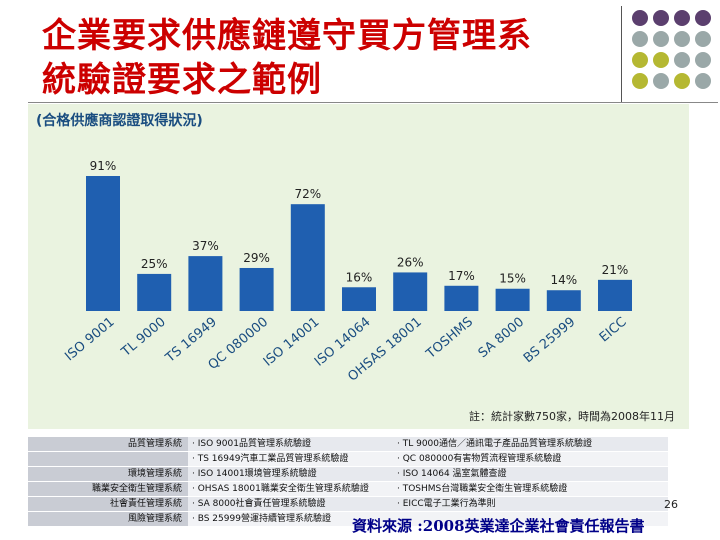  What do you see at coordinates (359, 277) in the screenshot?
I see `bar-data-label: 16%` at bounding box center [359, 277].